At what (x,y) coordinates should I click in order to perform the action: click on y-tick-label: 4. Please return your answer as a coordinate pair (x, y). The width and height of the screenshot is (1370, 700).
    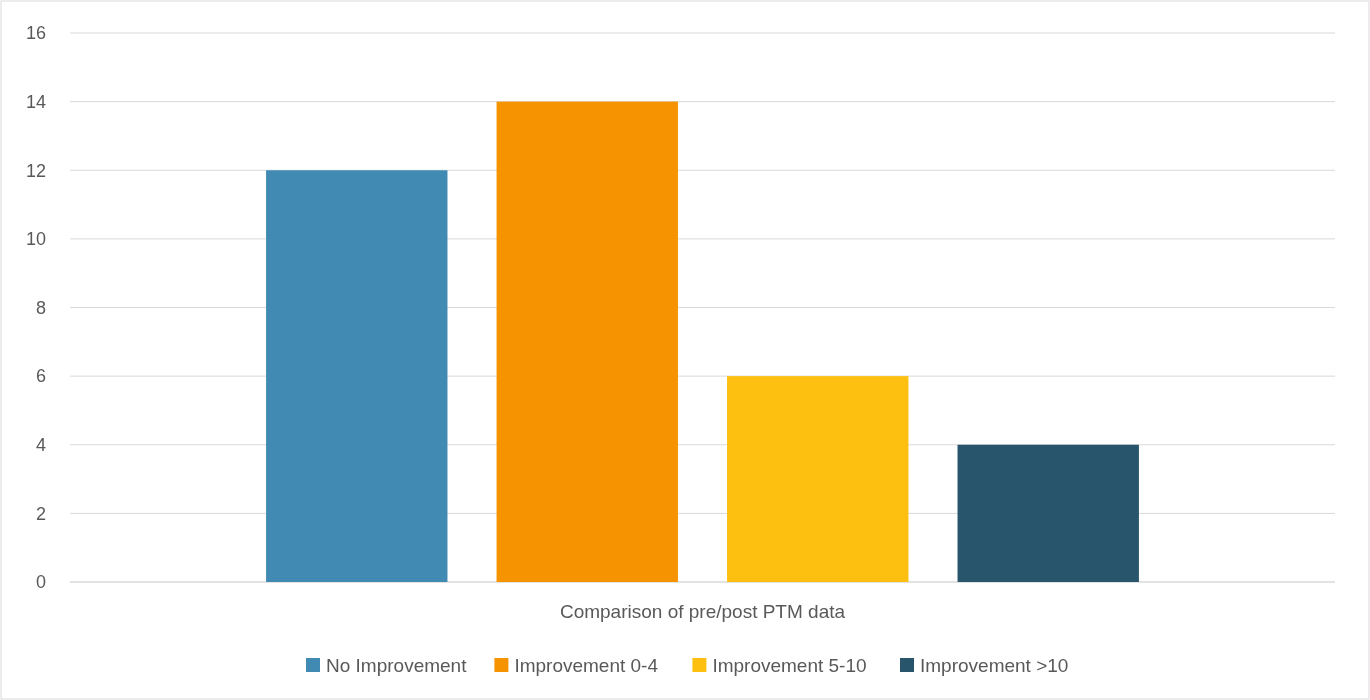
    Looking at the image, I should click on (40, 445).